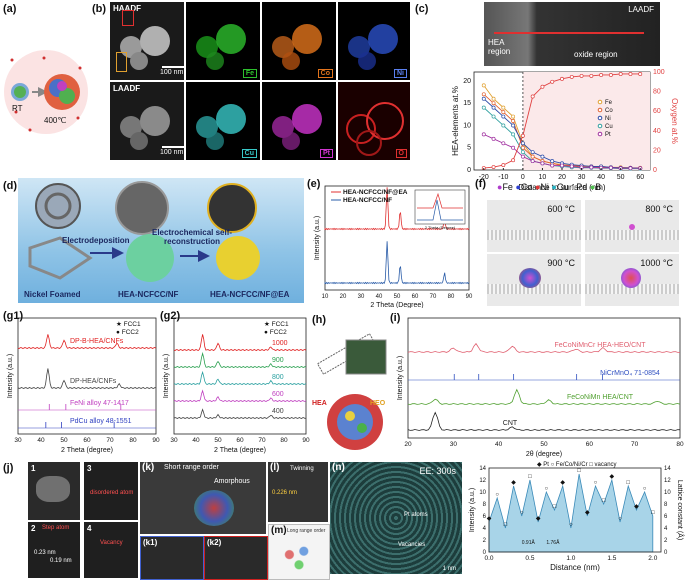 This screenshot has width=685, height=580. Describe the element at coordinates (562, 177) in the screenshot. I see `x-tick-label: 20` at that location.